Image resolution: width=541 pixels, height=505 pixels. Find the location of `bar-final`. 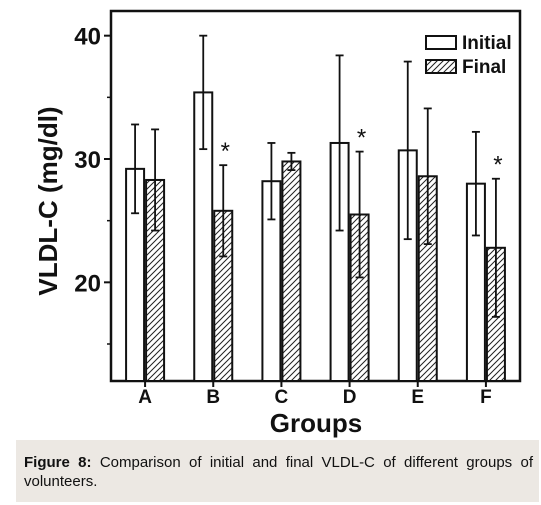

bar-final is located at coordinates (291, 271).